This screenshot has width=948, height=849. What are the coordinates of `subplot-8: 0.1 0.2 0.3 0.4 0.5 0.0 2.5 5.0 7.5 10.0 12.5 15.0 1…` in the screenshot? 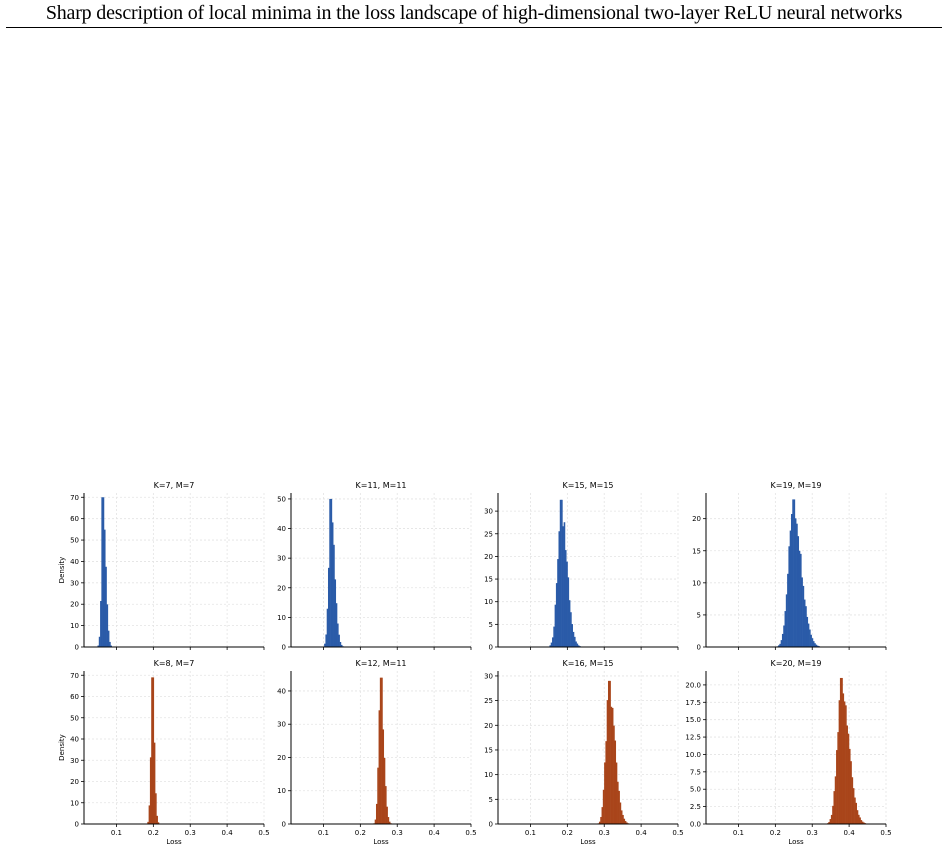 It's located at (788, 752).